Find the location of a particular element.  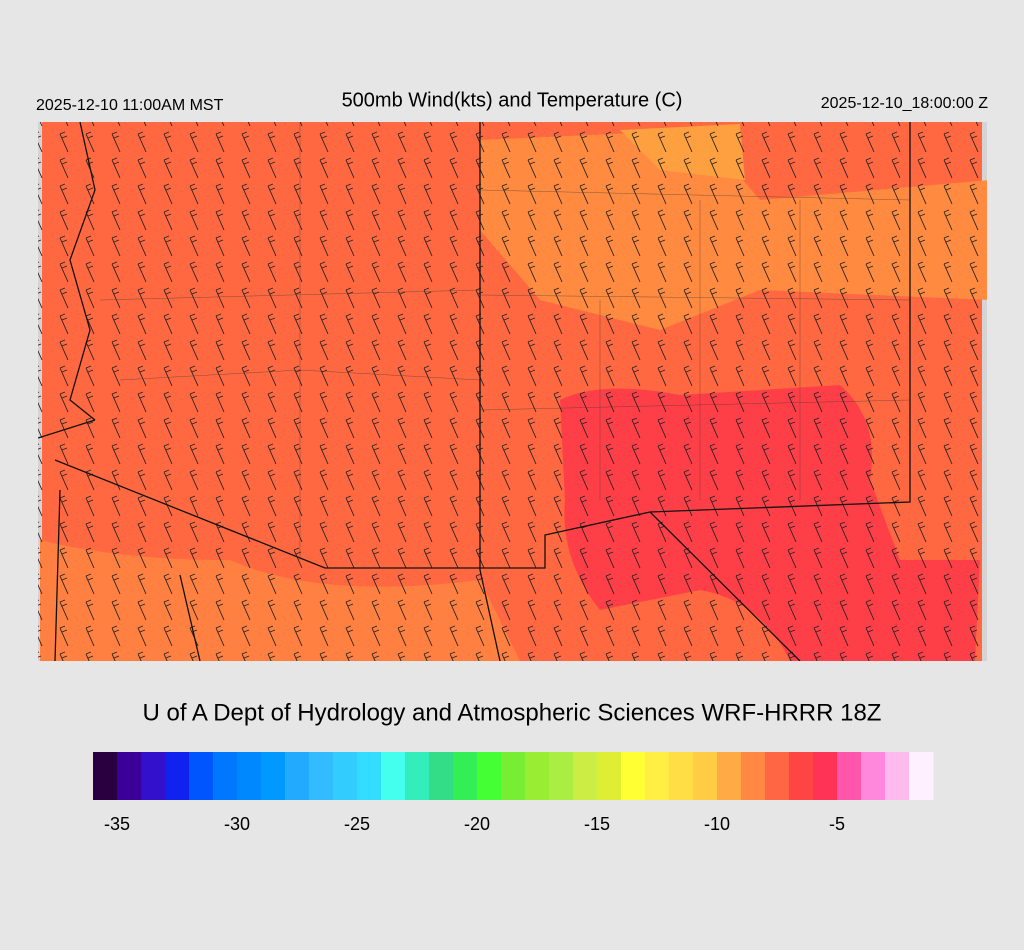

colorbar-tick-label: -10 is located at coordinates (717, 824).